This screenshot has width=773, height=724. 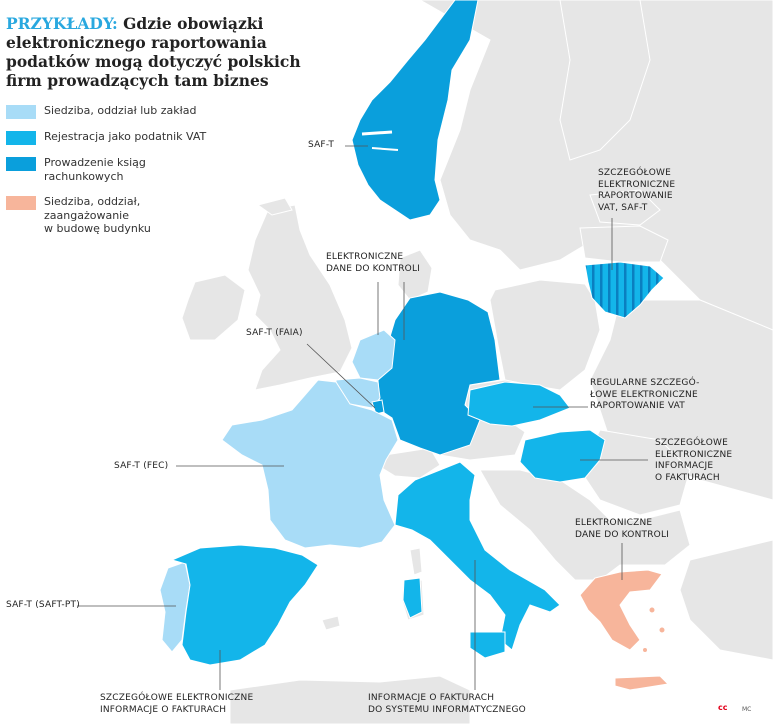 I want to click on country-italy-sicily, so click(x=487, y=645).